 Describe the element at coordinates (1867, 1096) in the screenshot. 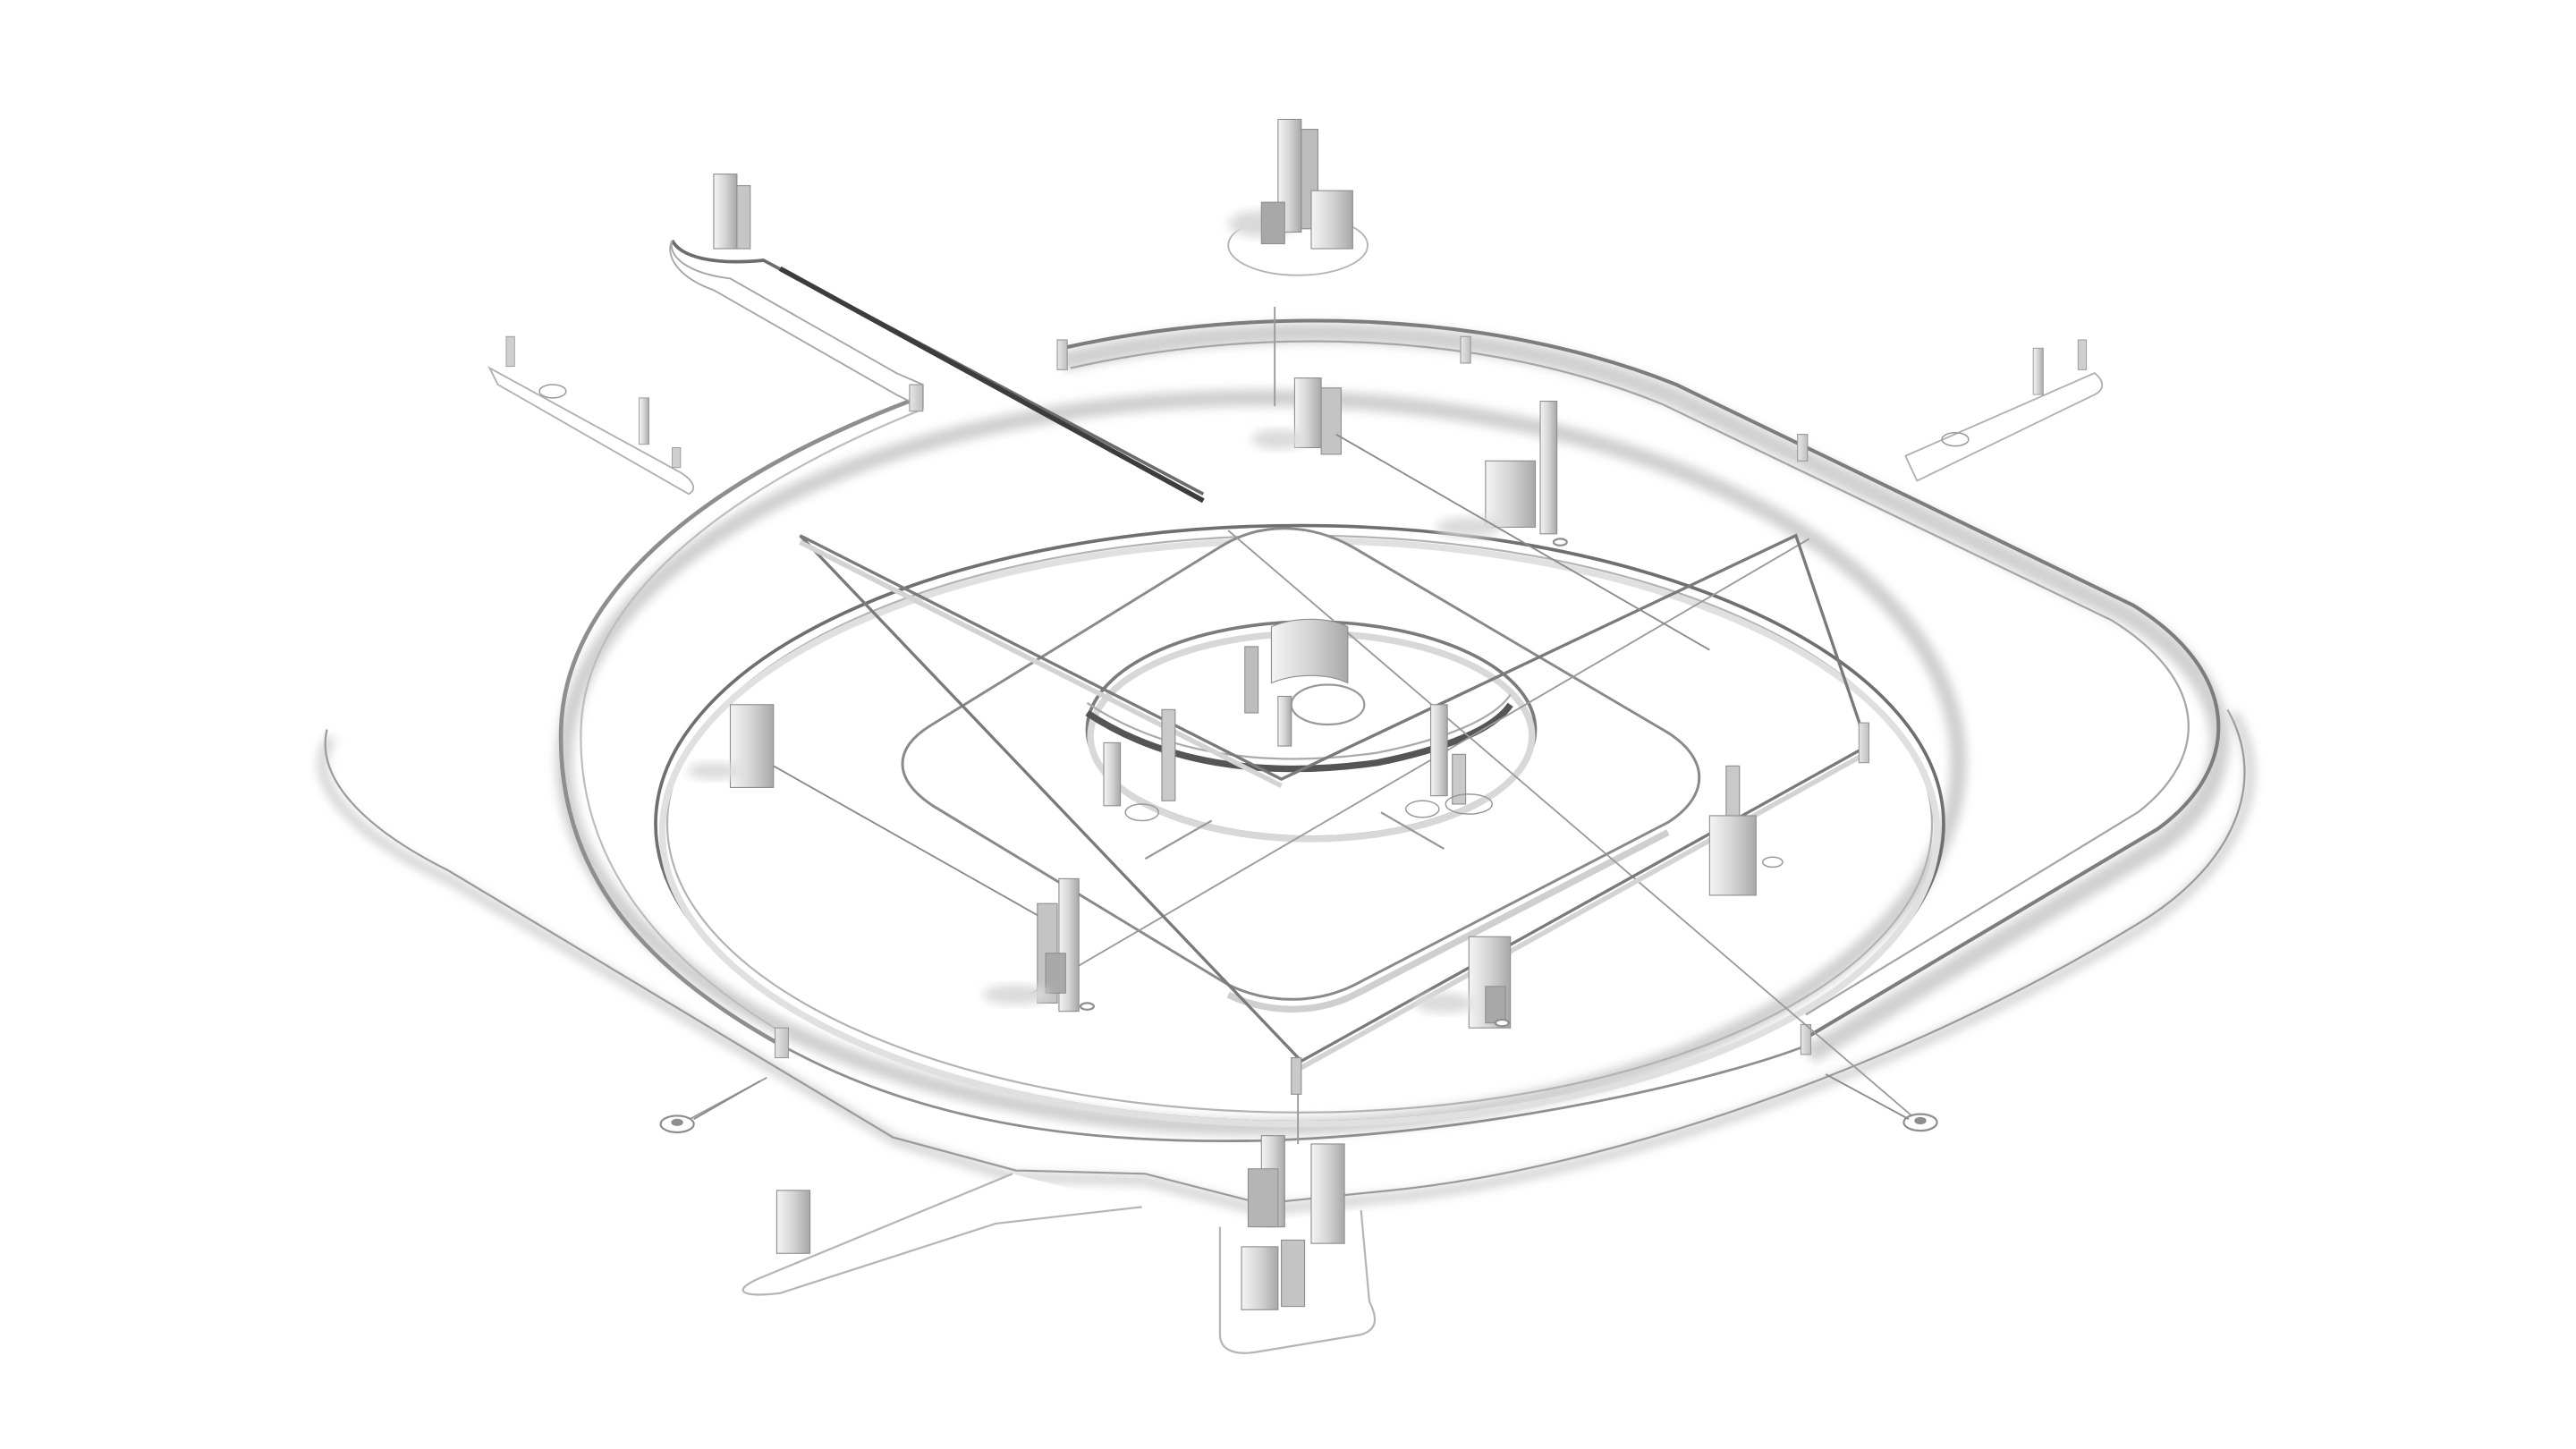

I see `connector-right` at that location.